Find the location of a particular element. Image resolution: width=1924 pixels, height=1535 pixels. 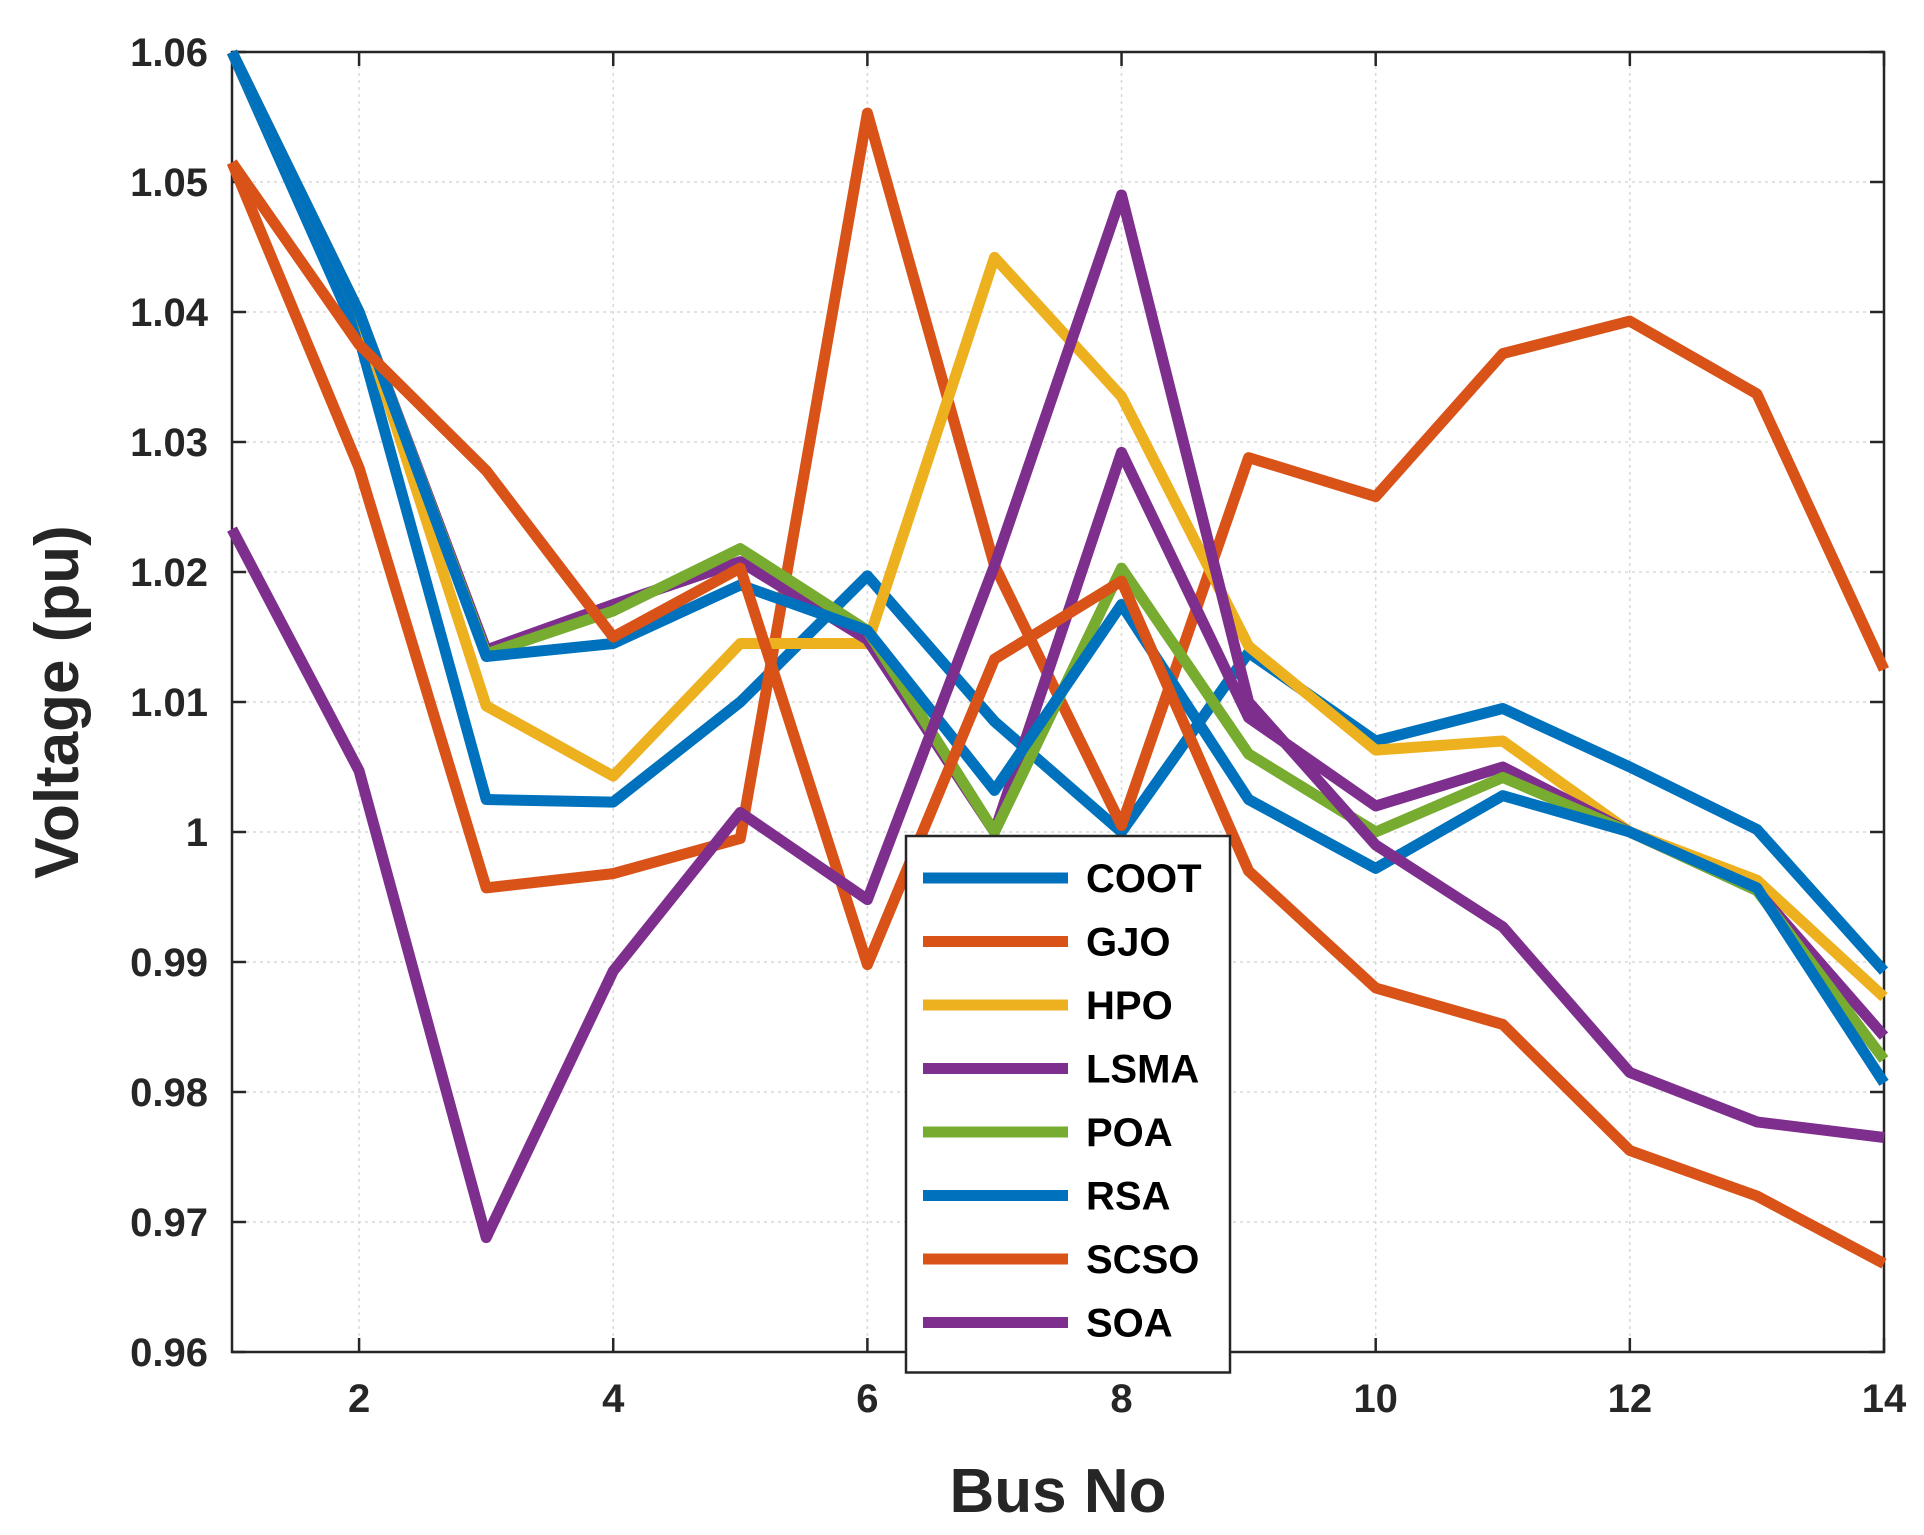

legend-label-coot: COOT is located at coordinates (1144, 879).